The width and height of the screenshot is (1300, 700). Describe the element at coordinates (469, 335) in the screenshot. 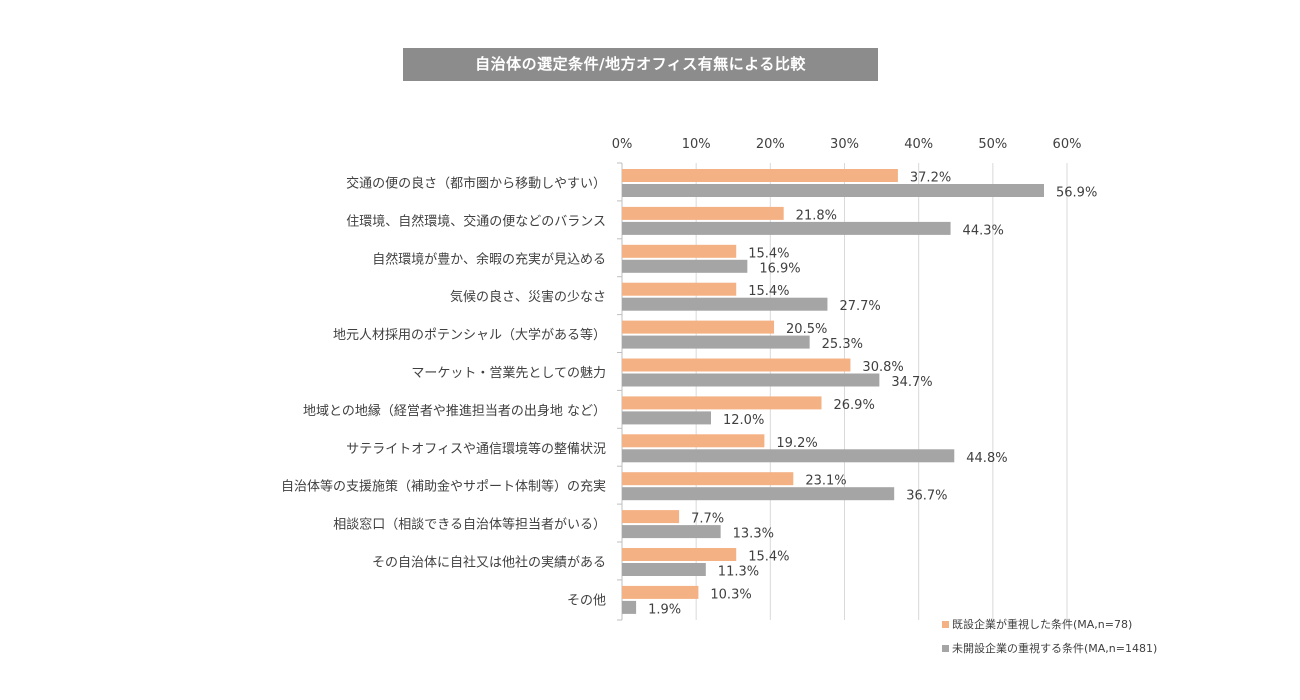

I see `category-label: 地元人材採用のポテンシャル（大学がある等）` at that location.